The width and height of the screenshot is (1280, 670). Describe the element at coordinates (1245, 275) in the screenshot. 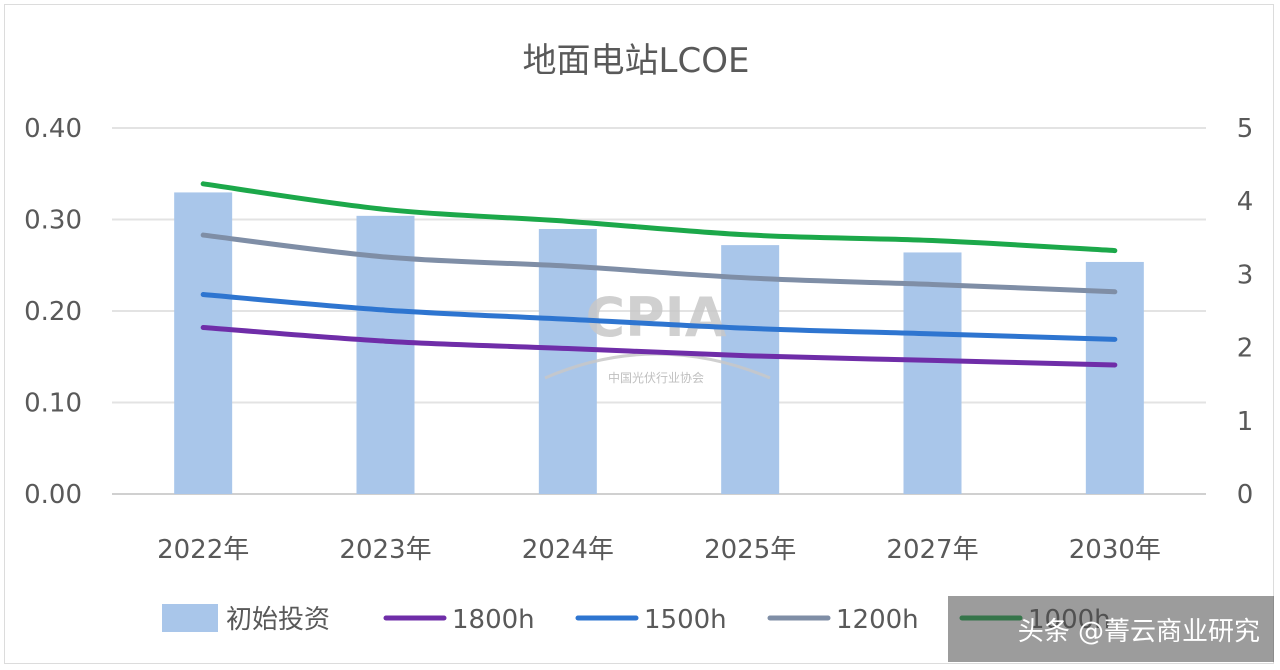

I see `y-right-tick-label: 3` at that location.